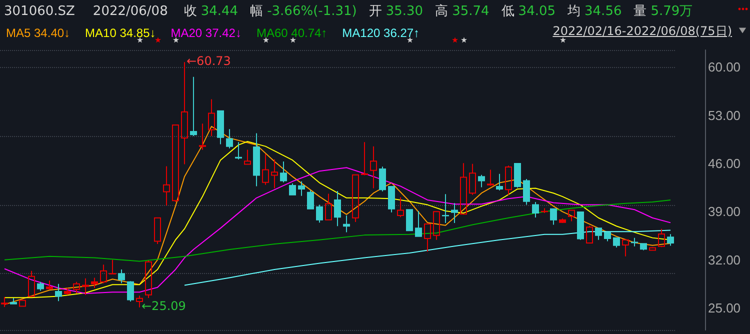 This screenshot has height=334, width=750. Describe the element at coordinates (392, 11) in the screenshot. I see `text: 2022/06/08 收 34.44 幅 -3.66%(-1.31) 开 35.30 高 35.74 低 34.05 均 34.56 量 5.79万` at that location.